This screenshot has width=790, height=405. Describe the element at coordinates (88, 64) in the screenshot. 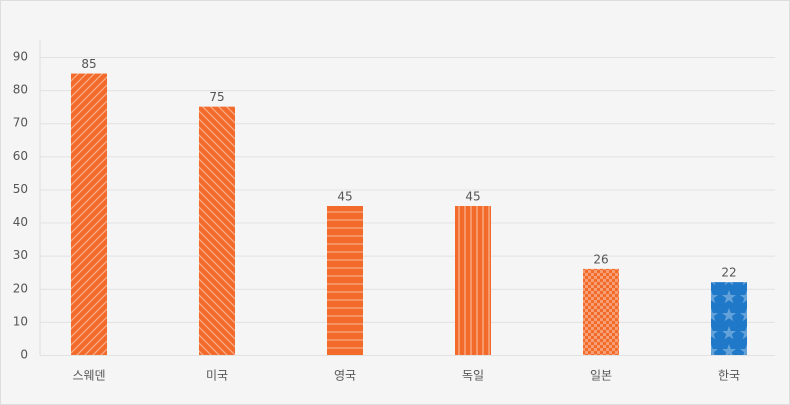

I see `value-label: 85` at that location.